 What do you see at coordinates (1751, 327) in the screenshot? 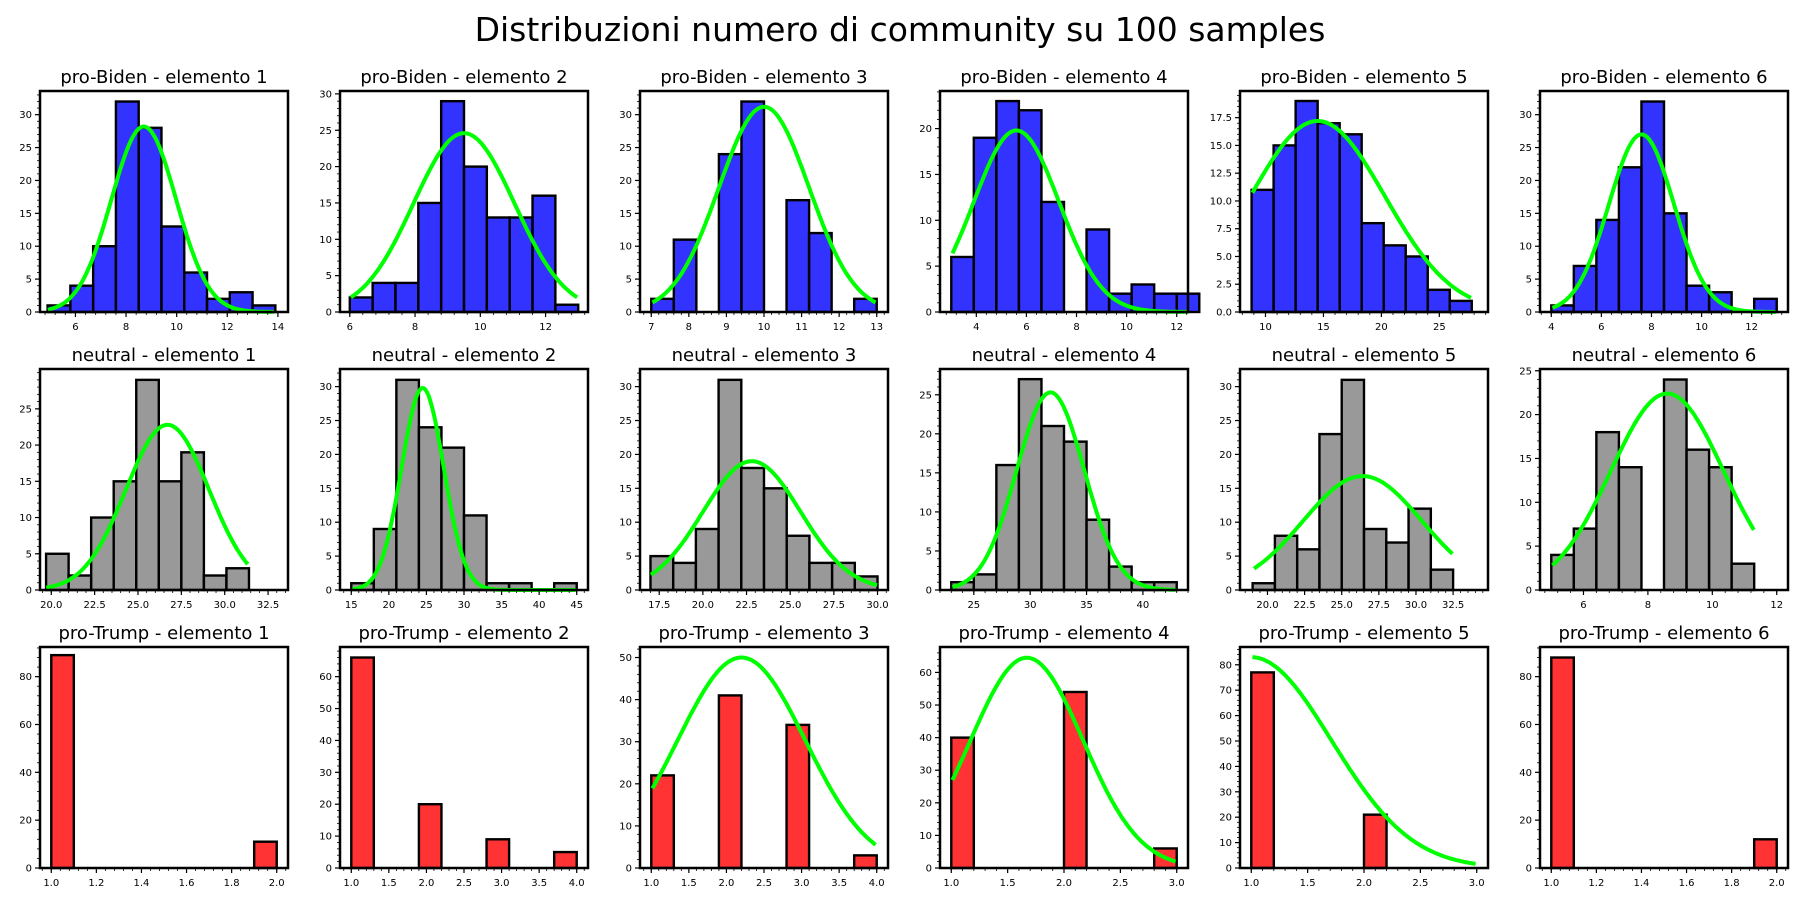
I see `x-tick-label: 12` at bounding box center [1751, 327].